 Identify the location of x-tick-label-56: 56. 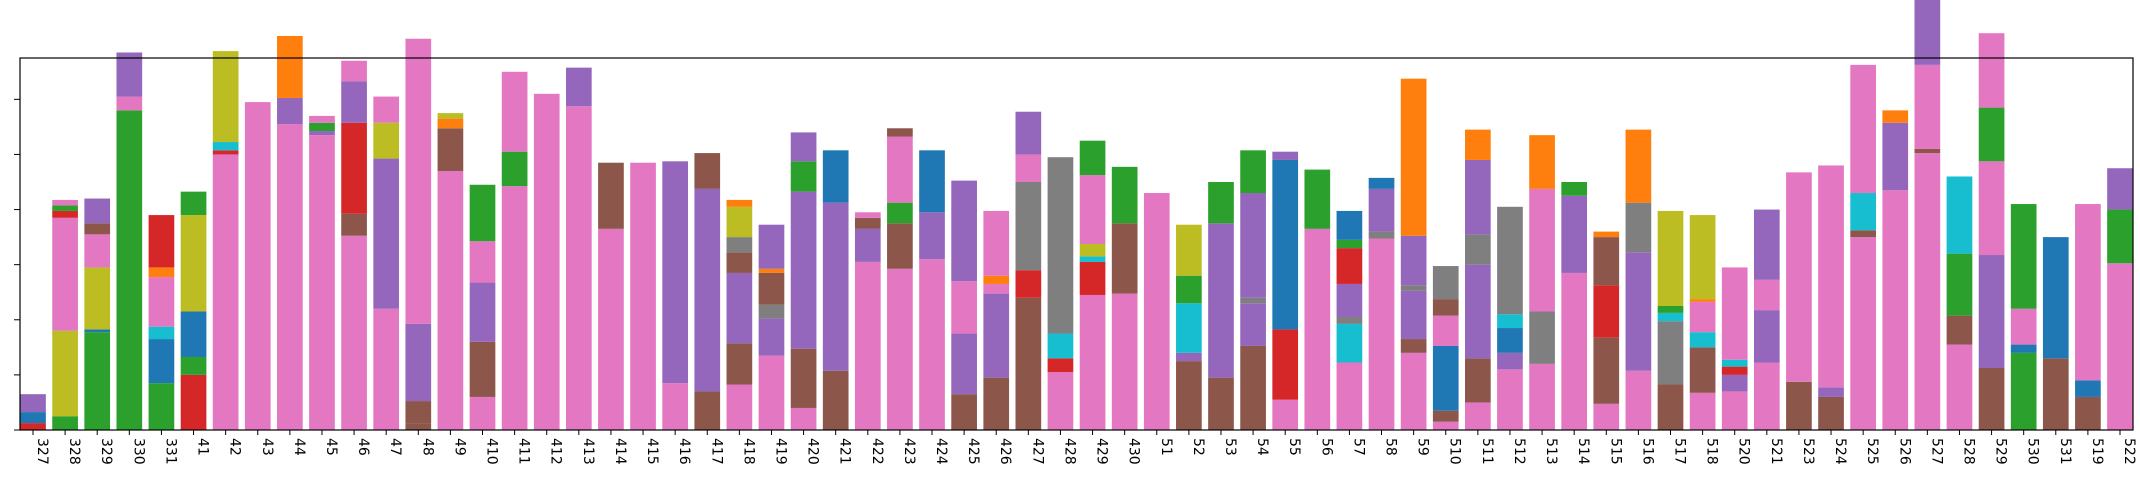
(1326, 447).